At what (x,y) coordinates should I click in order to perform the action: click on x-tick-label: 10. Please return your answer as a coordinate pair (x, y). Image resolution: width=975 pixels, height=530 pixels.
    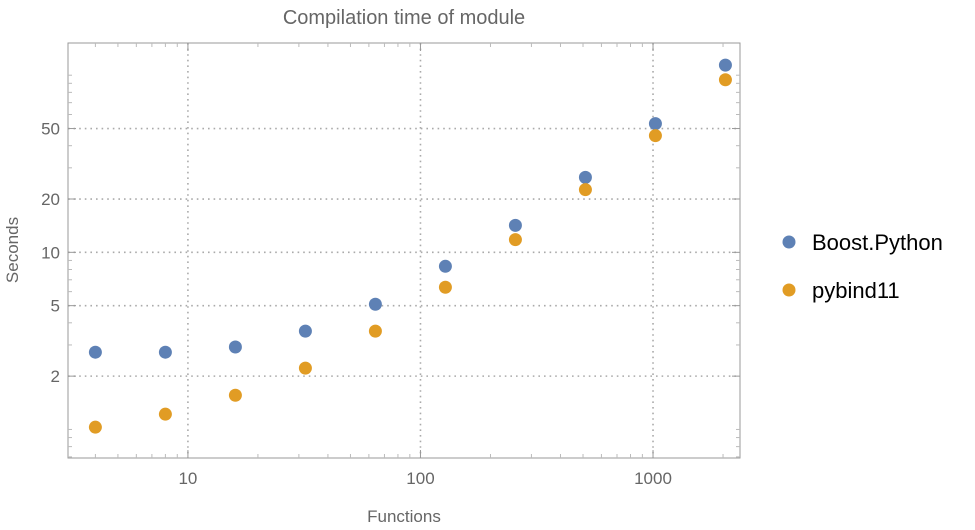
    Looking at the image, I should click on (187, 478).